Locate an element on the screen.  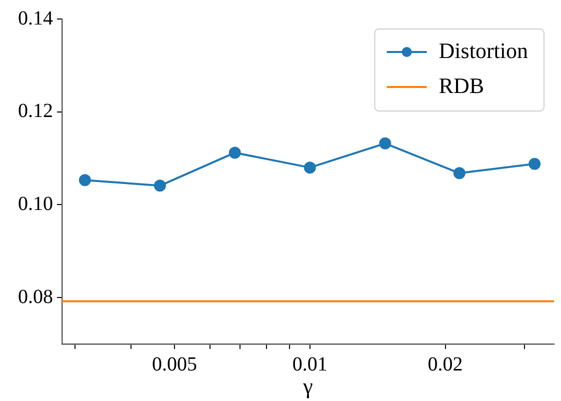
y-tick-label: 0.14 is located at coordinates (35, 18).